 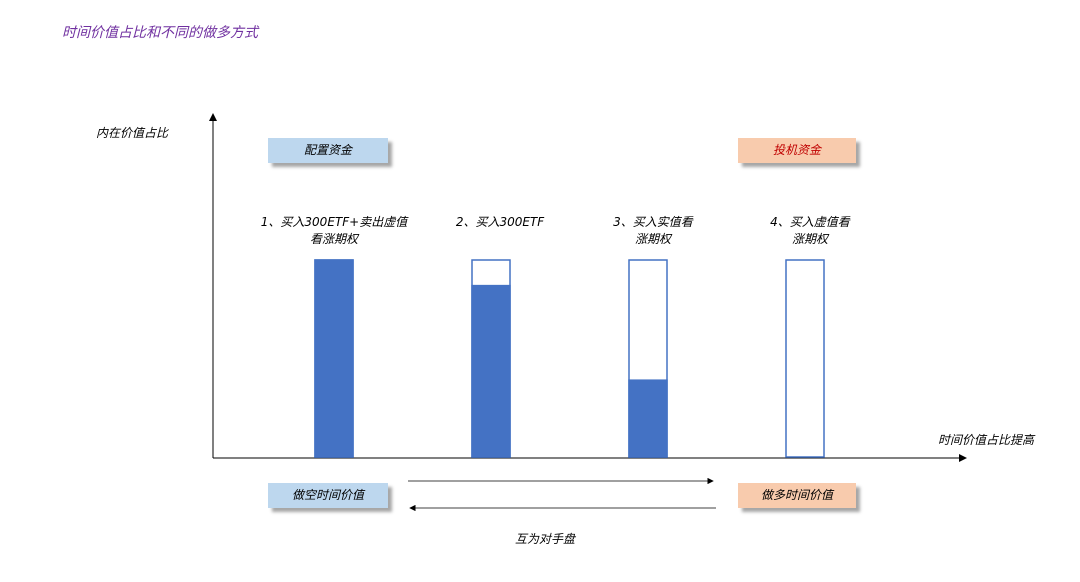 I want to click on strategy-3-caption: 3、买入实值看 涨期权, so click(x=653, y=231).